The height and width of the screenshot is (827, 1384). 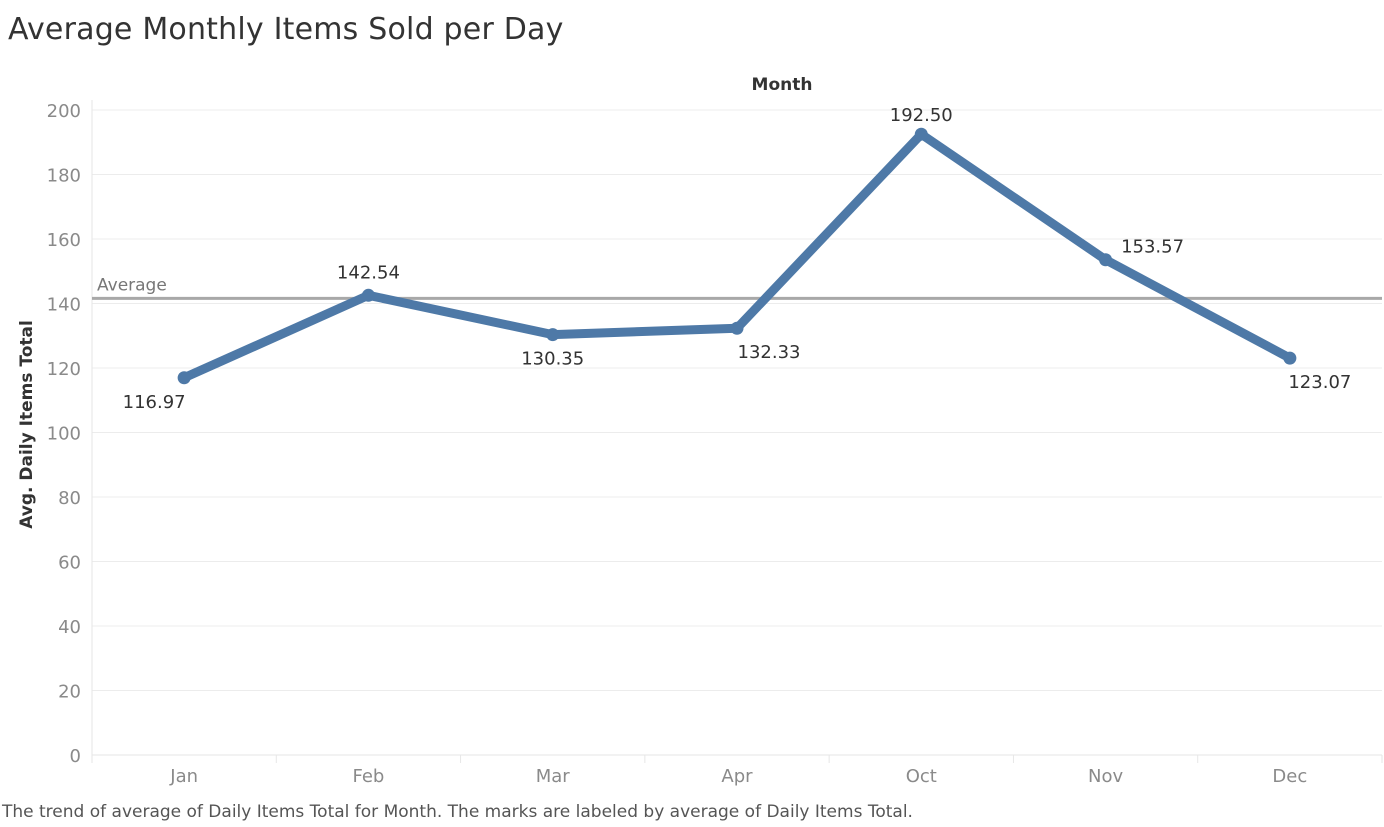 I want to click on data-label-jan: 116.97, so click(x=154, y=402).